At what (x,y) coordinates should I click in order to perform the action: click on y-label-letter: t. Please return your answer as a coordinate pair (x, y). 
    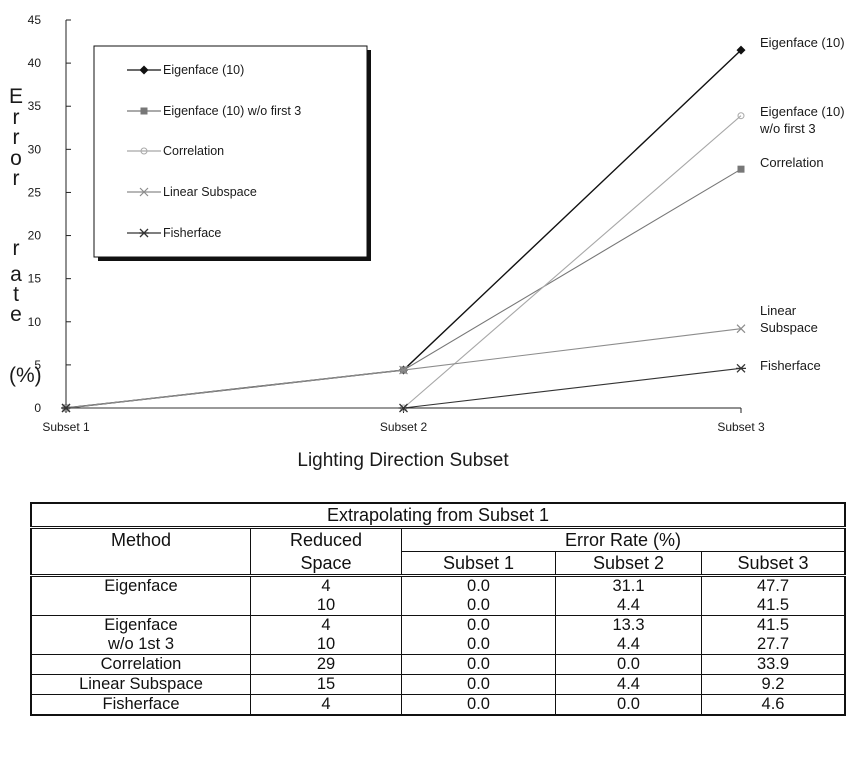
    Looking at the image, I should click on (16, 294).